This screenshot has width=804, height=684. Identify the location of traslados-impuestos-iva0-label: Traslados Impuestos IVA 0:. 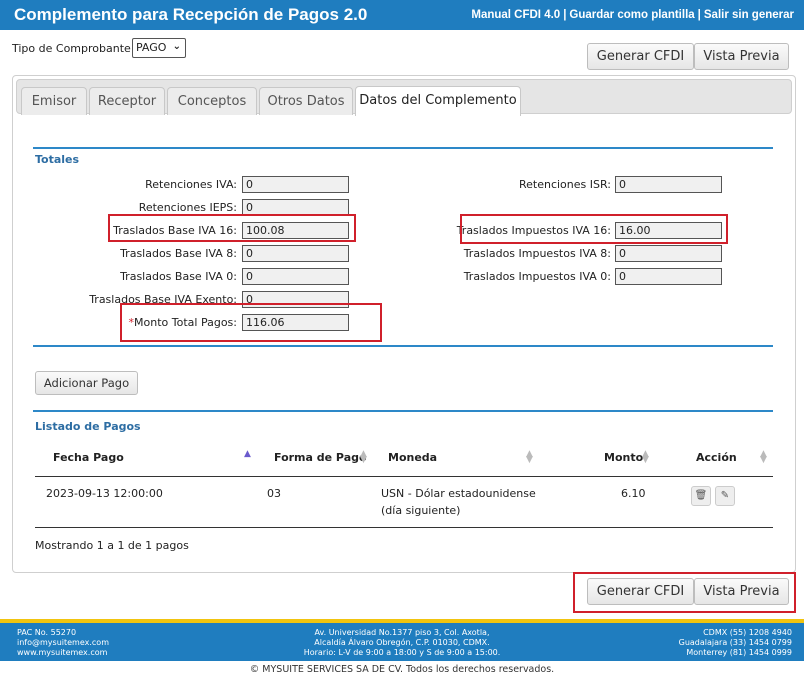
(537, 276).